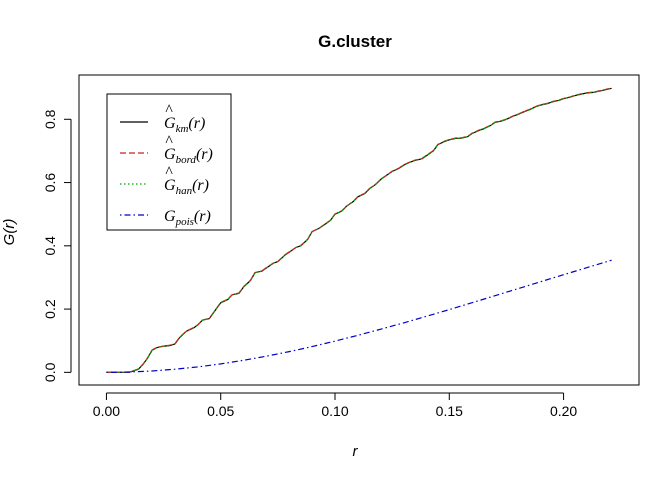 Image resolution: width=672 pixels, height=480 pixels. Describe the element at coordinates (449, 411) in the screenshot. I see `x-tick-label: 0.15` at that location.